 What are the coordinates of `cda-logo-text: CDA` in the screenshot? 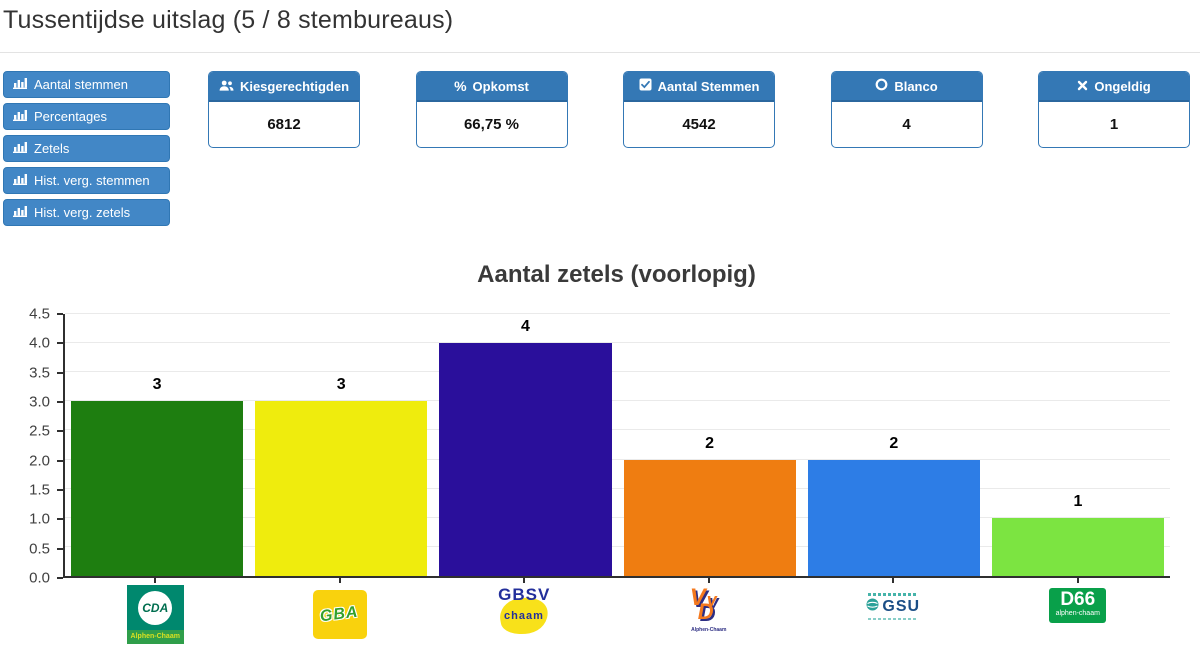 It's located at (155, 607).